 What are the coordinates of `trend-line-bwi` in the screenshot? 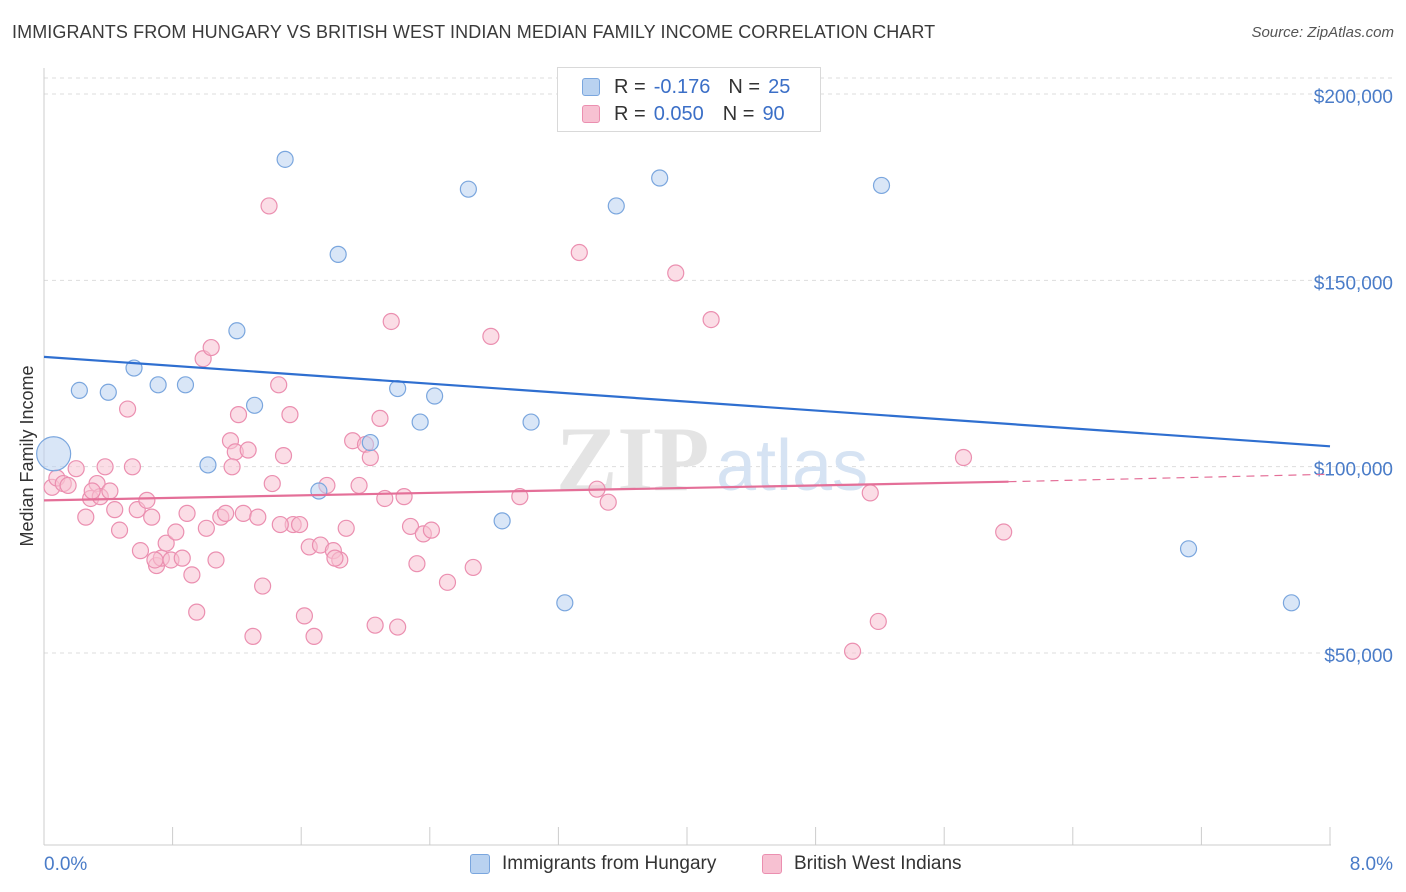 It's located at (526, 491).